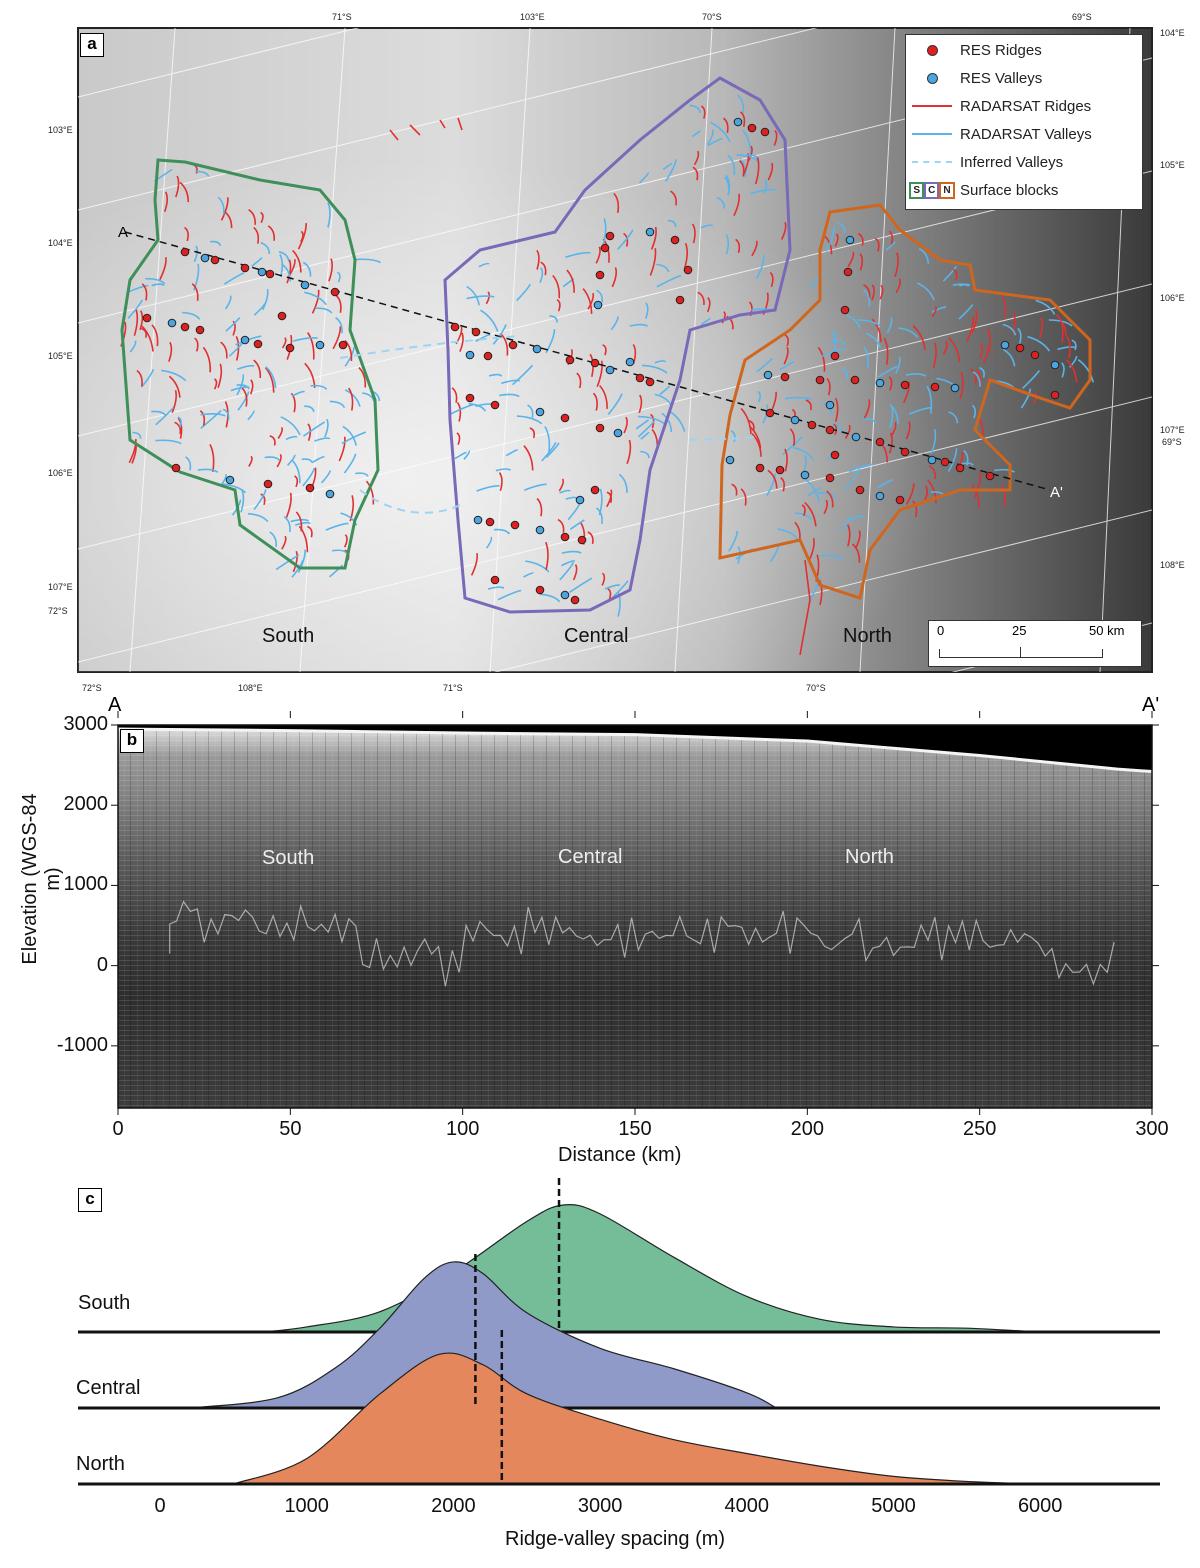  Describe the element at coordinates (1001, 50) in the screenshot. I see `legend-res-ridges: RES Ridges` at that location.